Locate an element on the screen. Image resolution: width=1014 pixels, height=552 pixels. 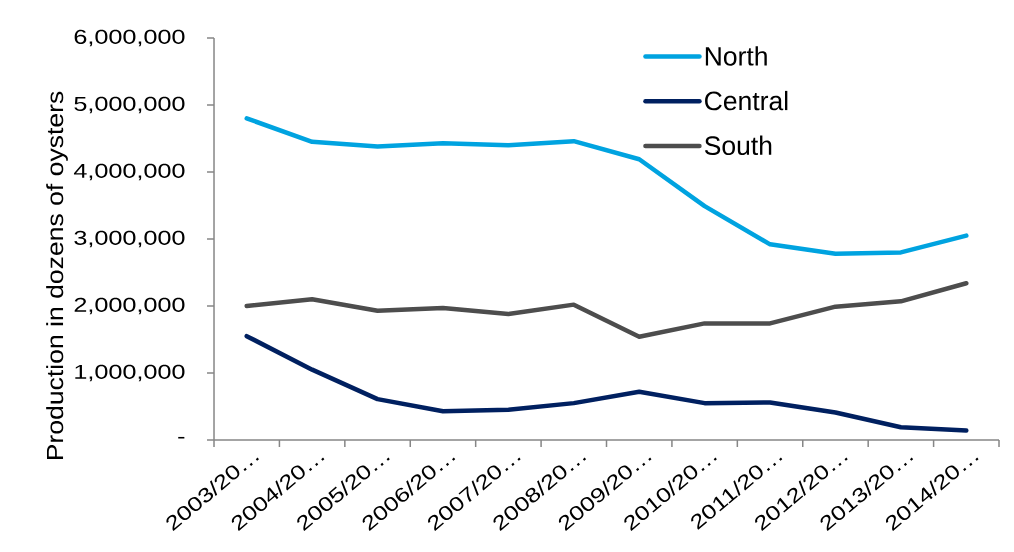
y-axis-title: Production in dozens of oysters is located at coordinates (57, 275).